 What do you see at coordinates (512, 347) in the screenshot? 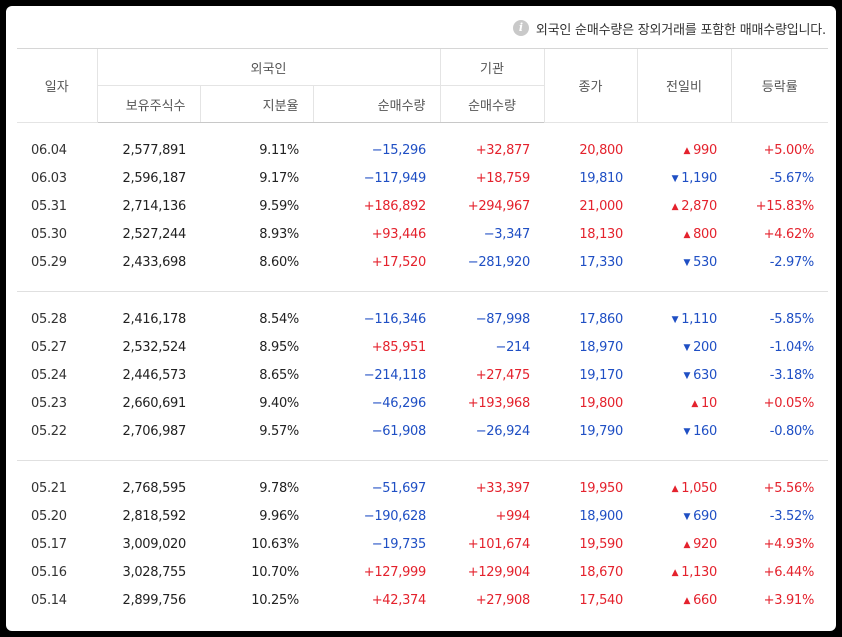
I see `cell-inst-net: −214` at bounding box center [512, 347].